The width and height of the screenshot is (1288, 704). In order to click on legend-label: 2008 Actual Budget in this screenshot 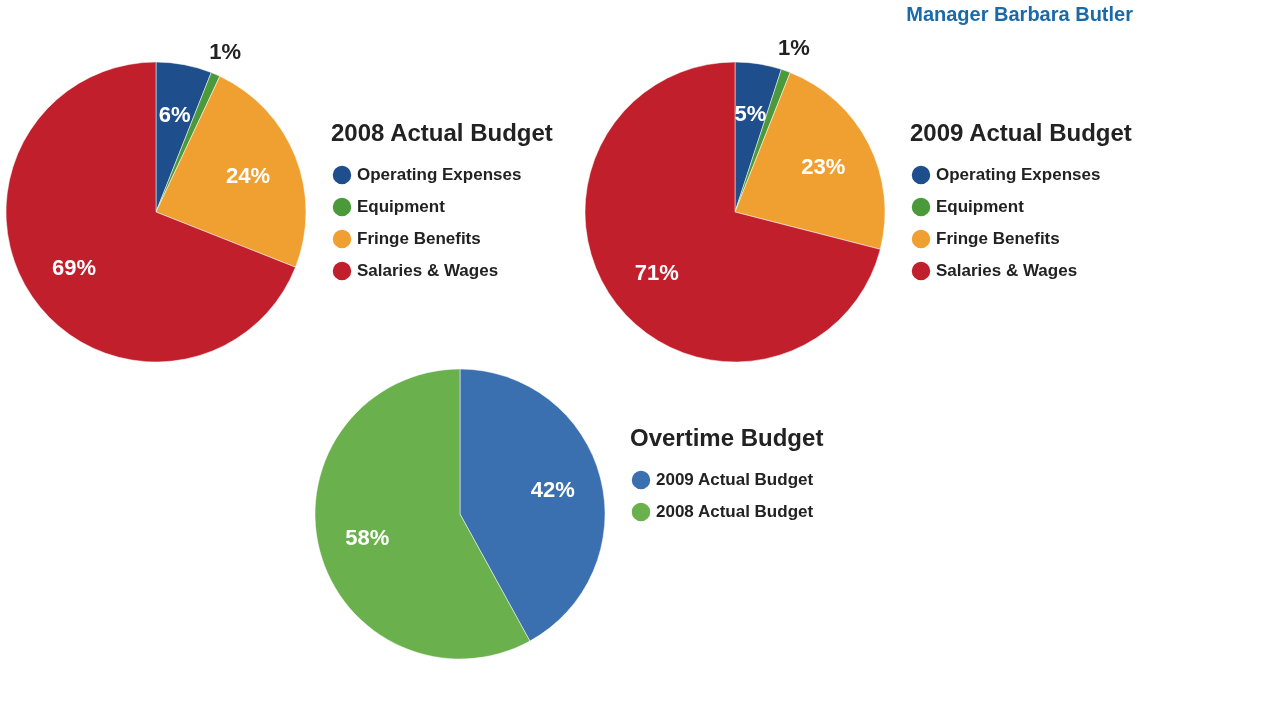, I will do `click(735, 511)`.